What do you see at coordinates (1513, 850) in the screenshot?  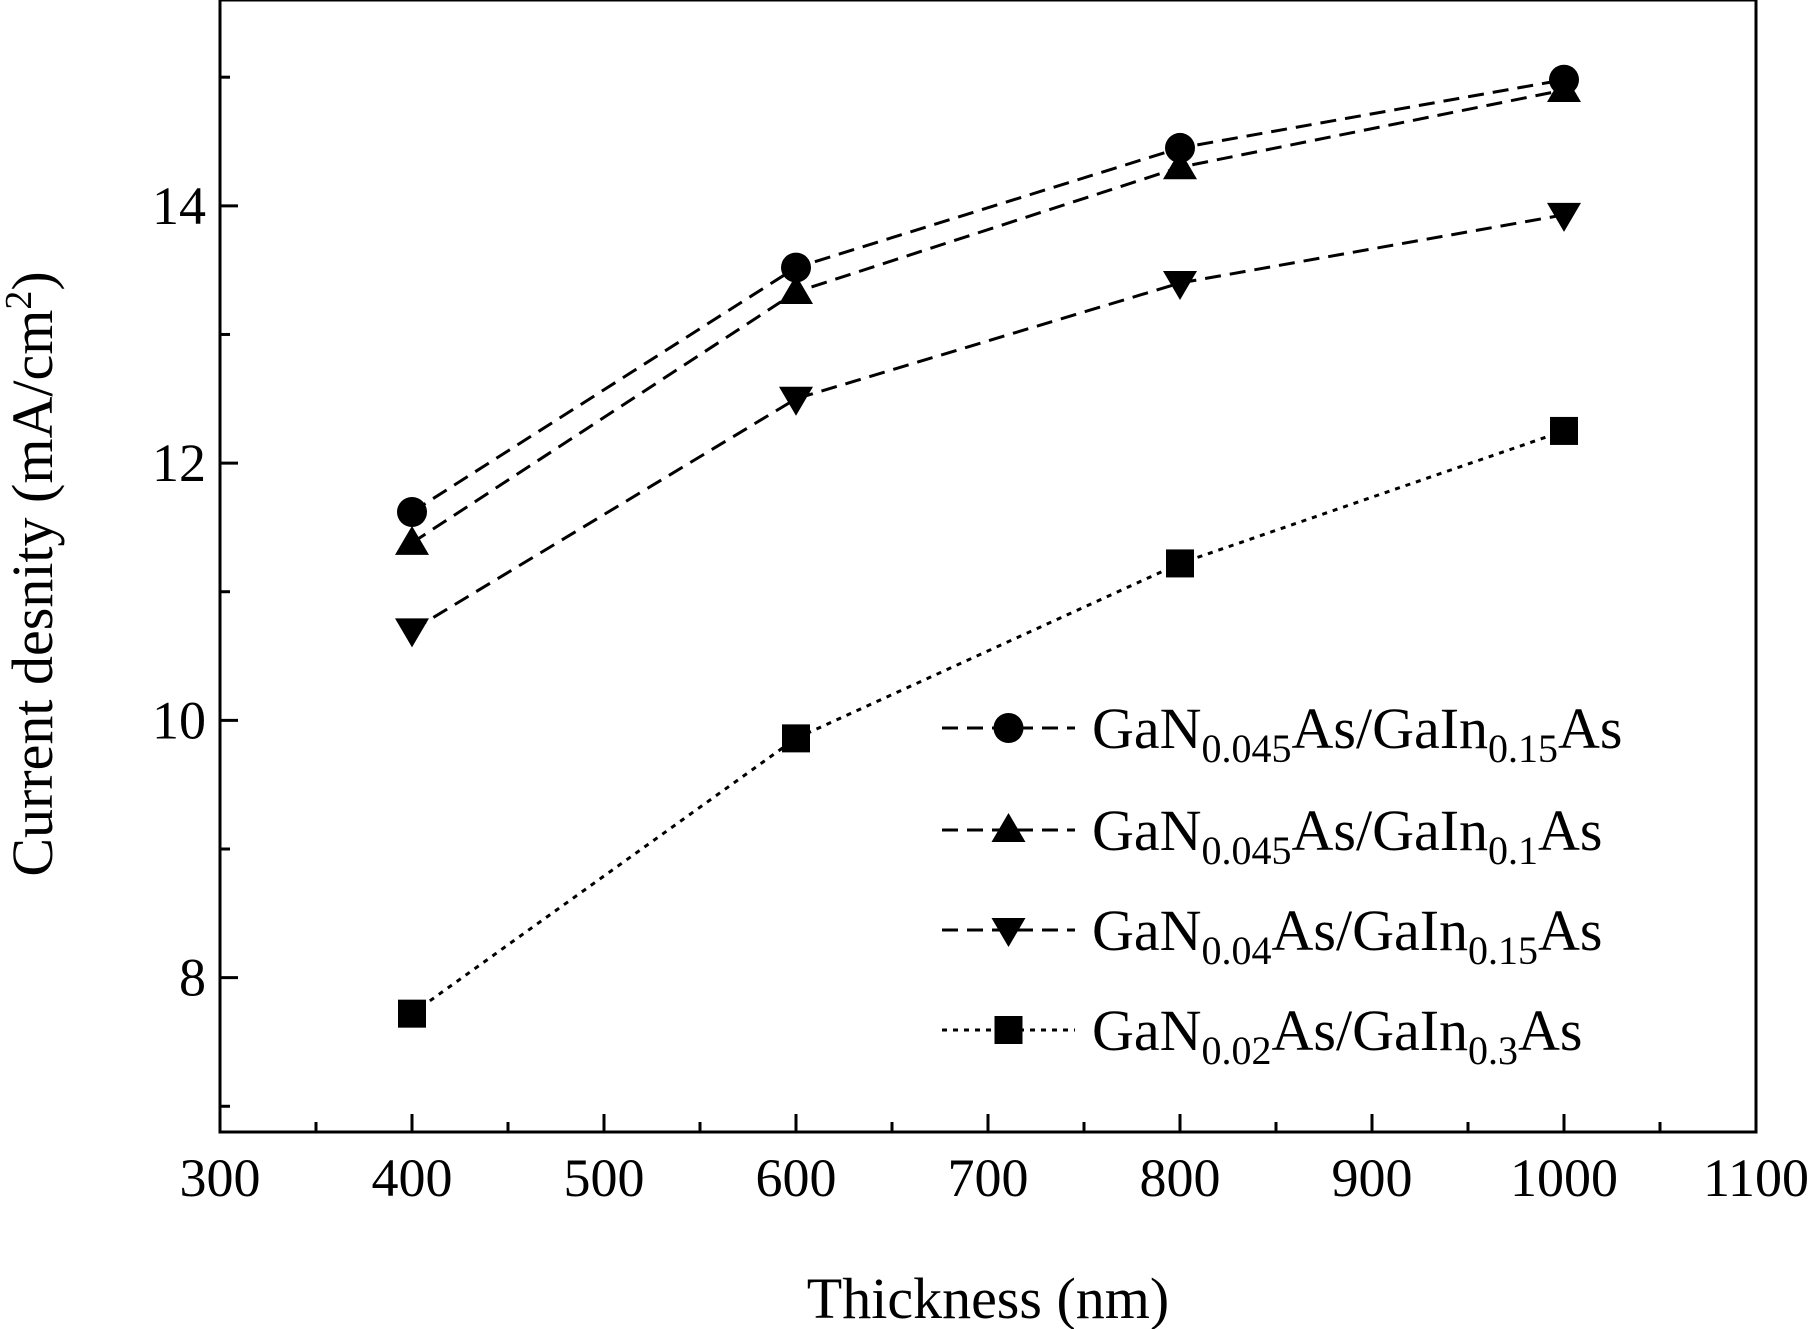 I see `legend-label-subscript: 0.1` at bounding box center [1513, 850].